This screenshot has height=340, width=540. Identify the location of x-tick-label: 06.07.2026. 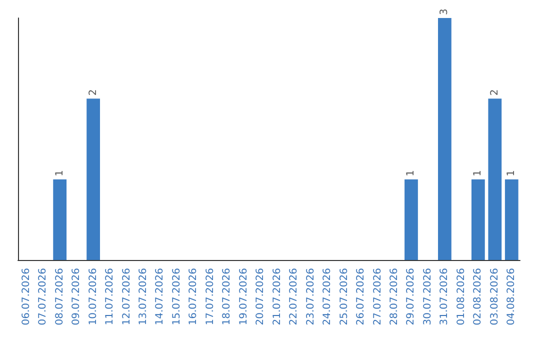
(26, 297).